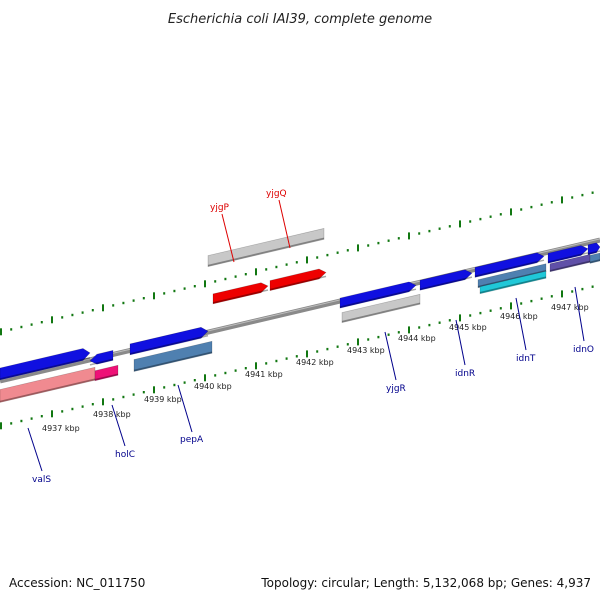 This screenshot has width=600, height=600. Describe the element at coordinates (366, 350) in the screenshot. I see `kbp-label: 4943 kbp` at that location.